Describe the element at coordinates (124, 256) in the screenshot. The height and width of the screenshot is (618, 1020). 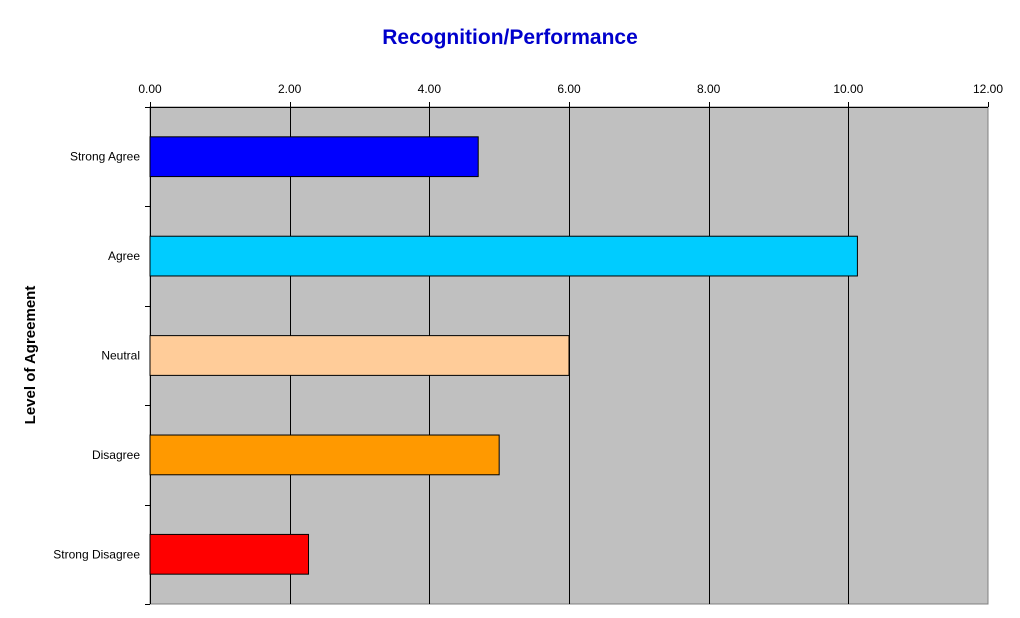
I see `category-label-1: Agree` at that location.